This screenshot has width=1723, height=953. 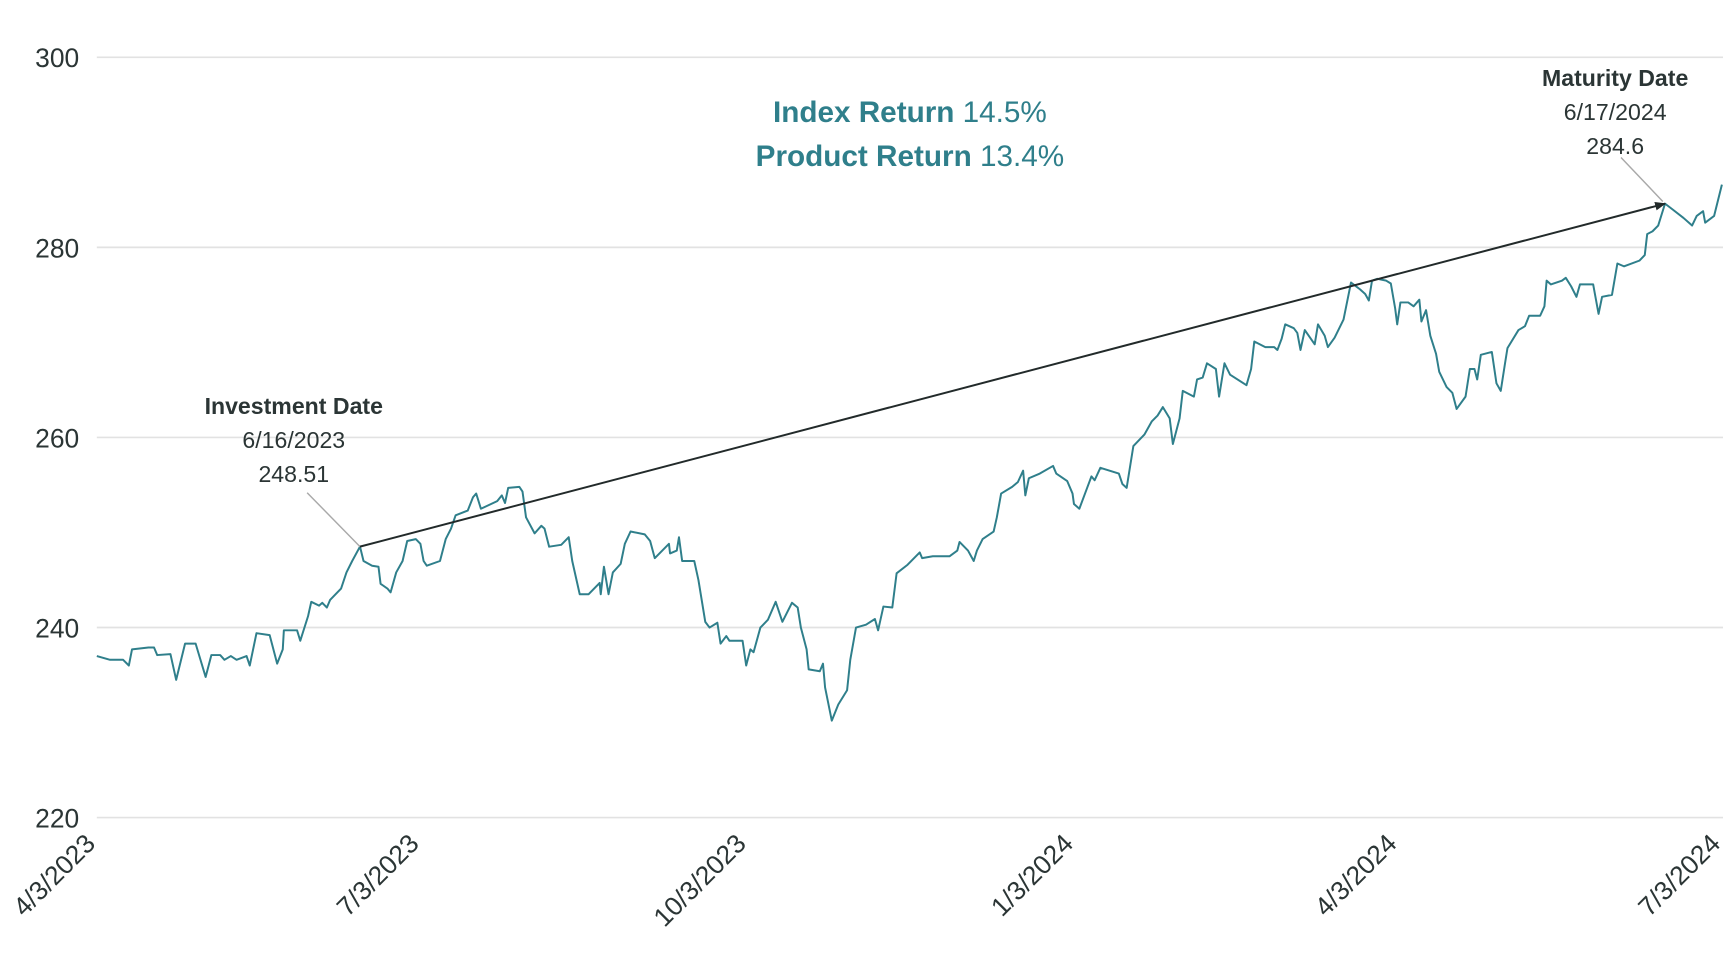 What do you see at coordinates (1615, 78) in the screenshot?
I see `maturity-title: Maturity Date` at bounding box center [1615, 78].